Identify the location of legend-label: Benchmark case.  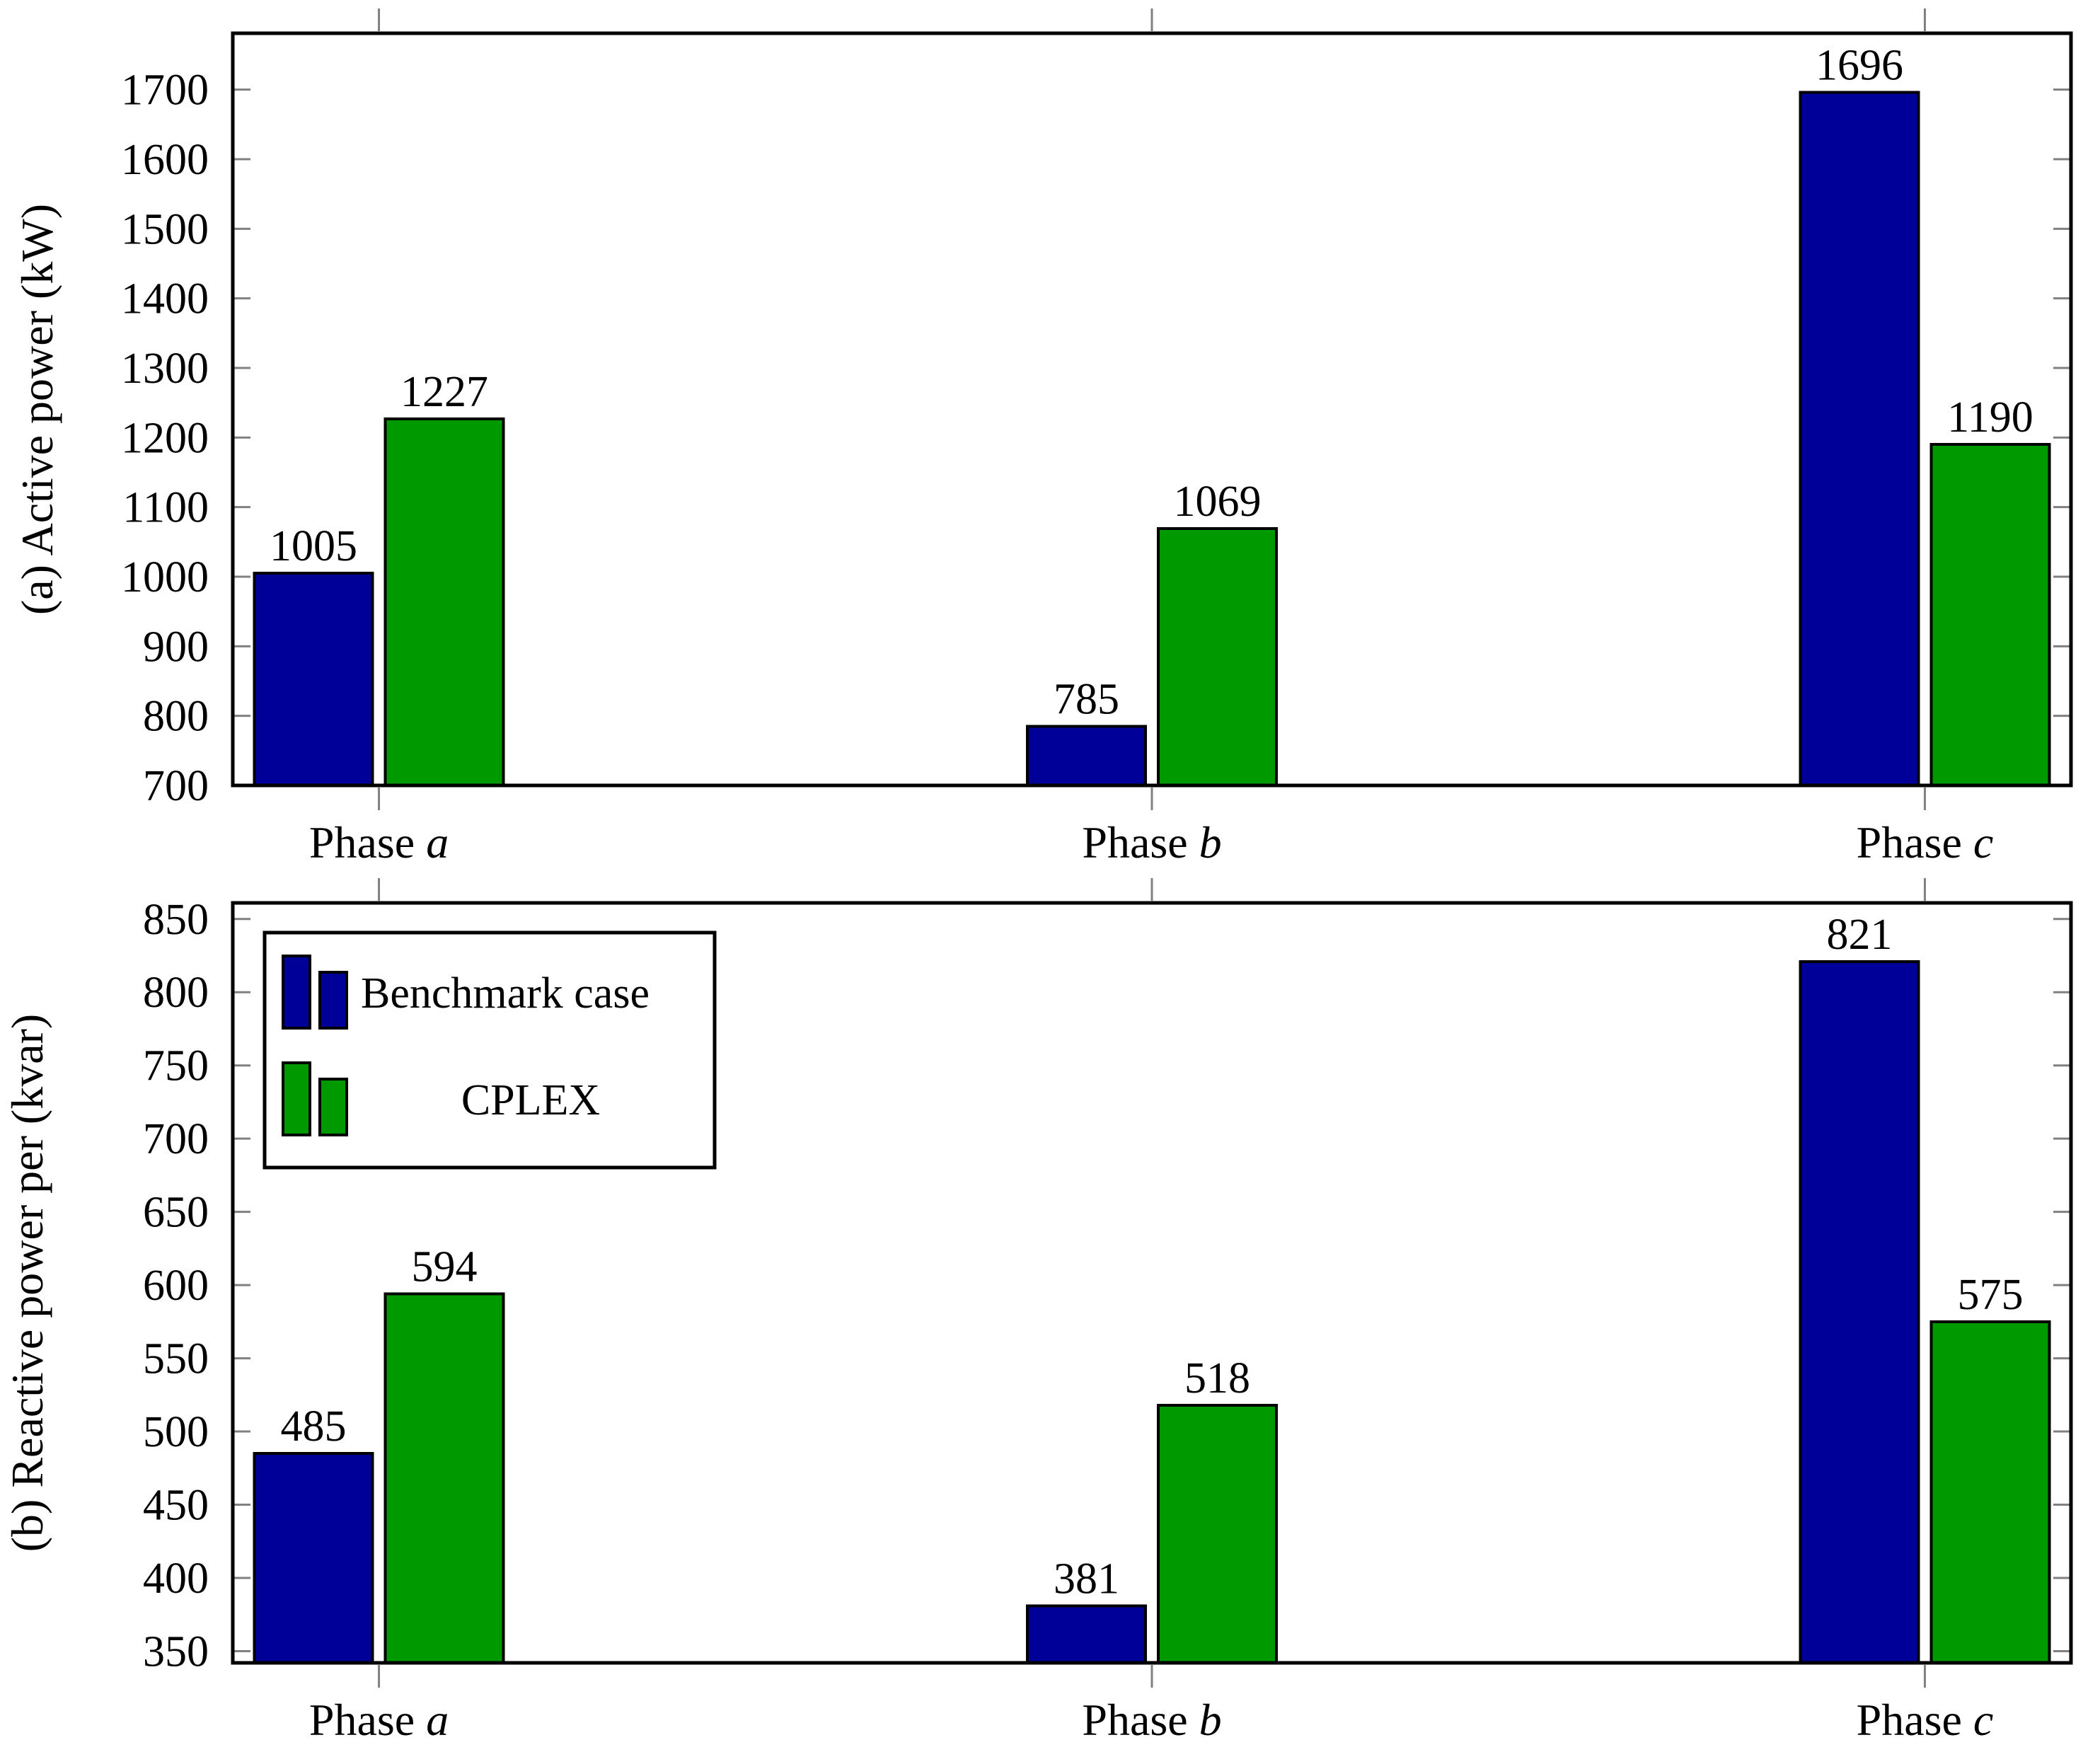
(505, 993).